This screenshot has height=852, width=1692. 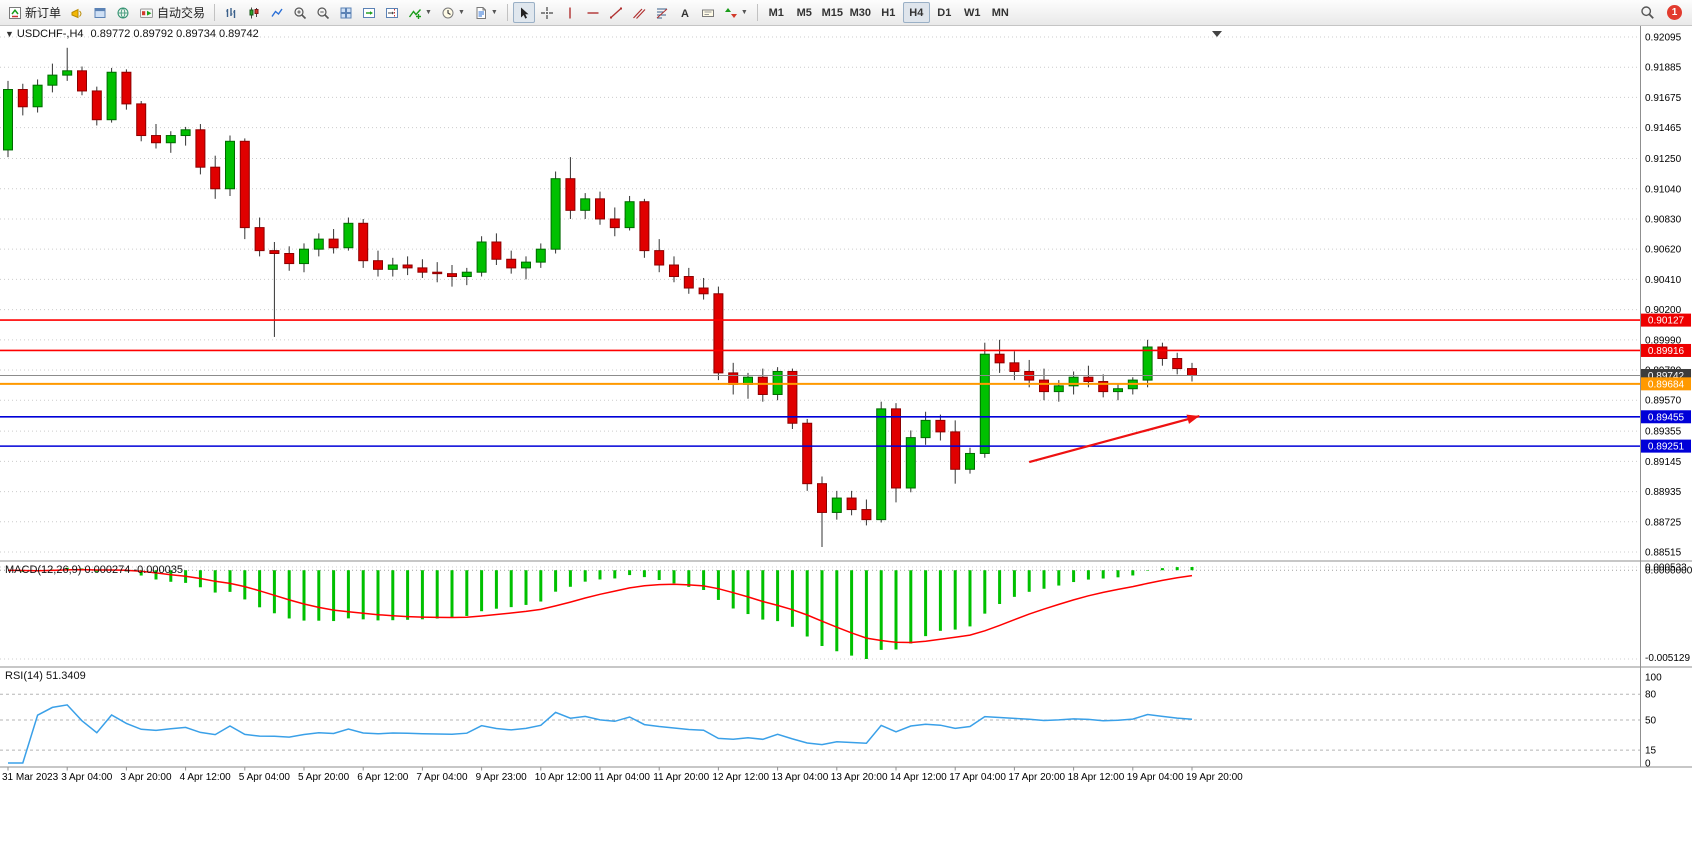 I want to click on chevron-down-icon: ▼, so click(x=744, y=12).